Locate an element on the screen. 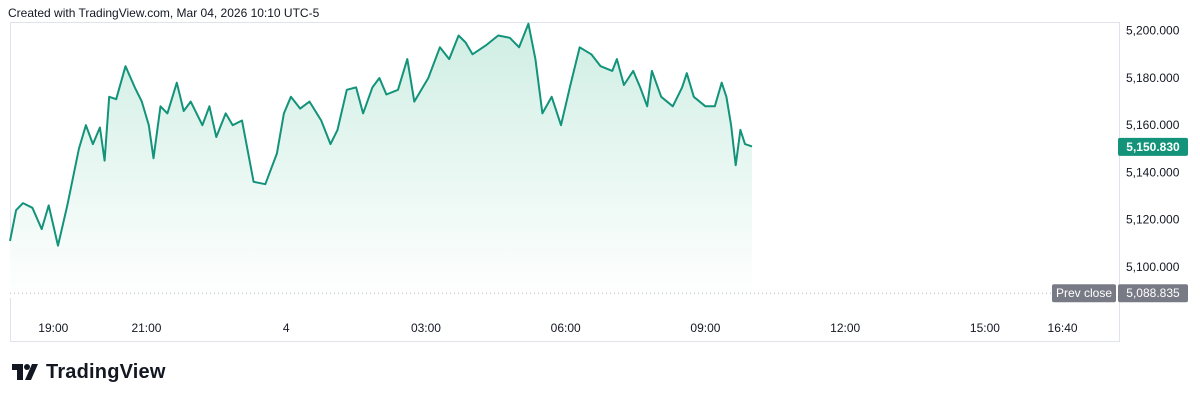  y-tick-label: 5,100.000 is located at coordinates (1153, 267).